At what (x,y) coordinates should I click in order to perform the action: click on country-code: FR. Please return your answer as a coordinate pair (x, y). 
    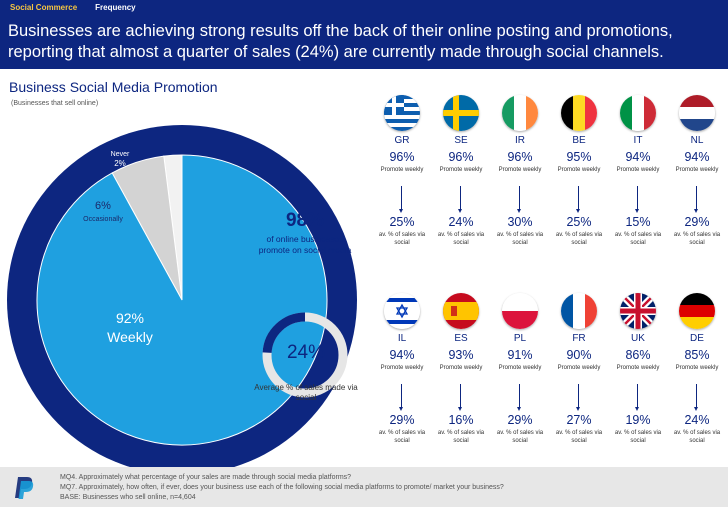
    Looking at the image, I should click on (579, 338).